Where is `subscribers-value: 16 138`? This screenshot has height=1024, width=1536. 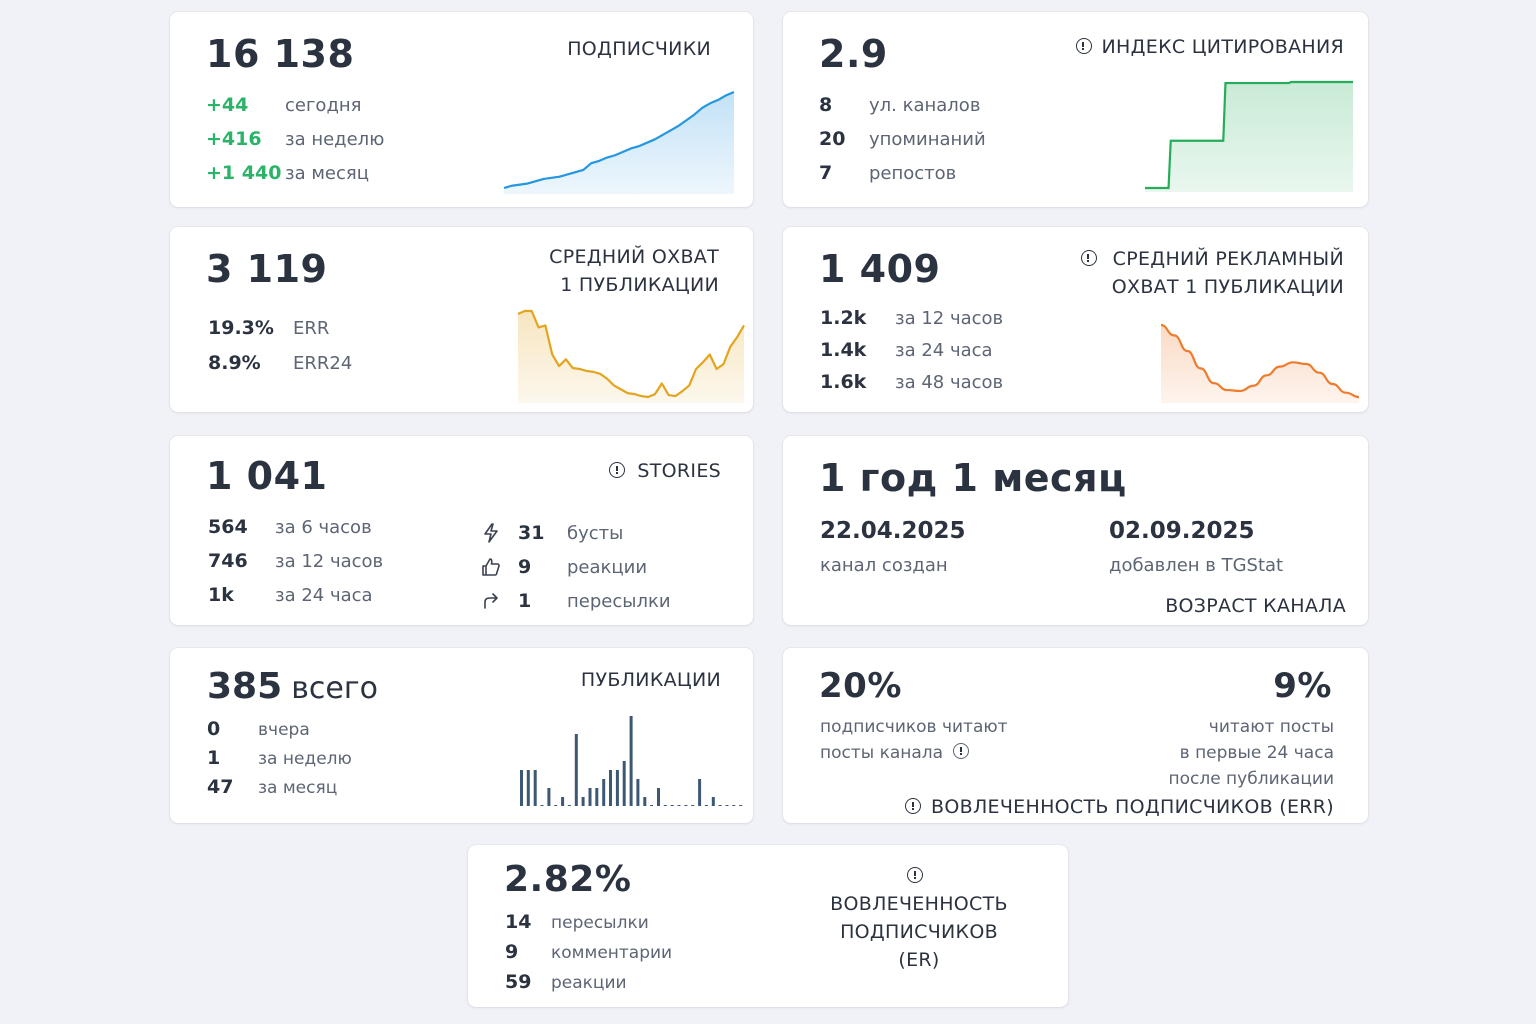 subscribers-value: 16 138 is located at coordinates (280, 54).